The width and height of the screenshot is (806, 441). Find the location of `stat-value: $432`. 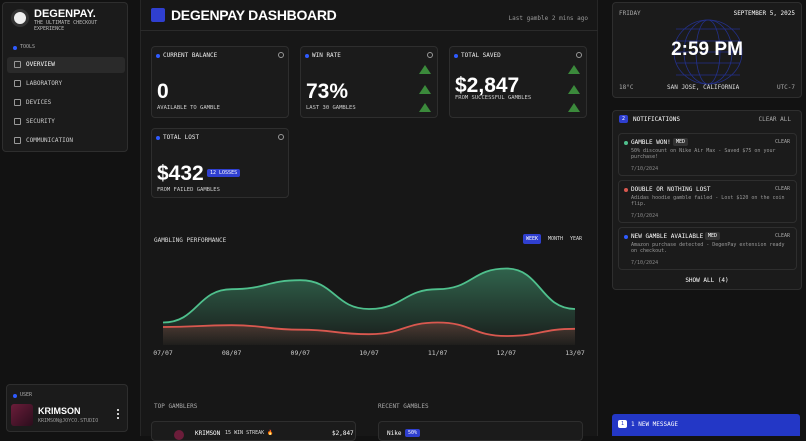

stat-value: $432 is located at coordinates (180, 173).